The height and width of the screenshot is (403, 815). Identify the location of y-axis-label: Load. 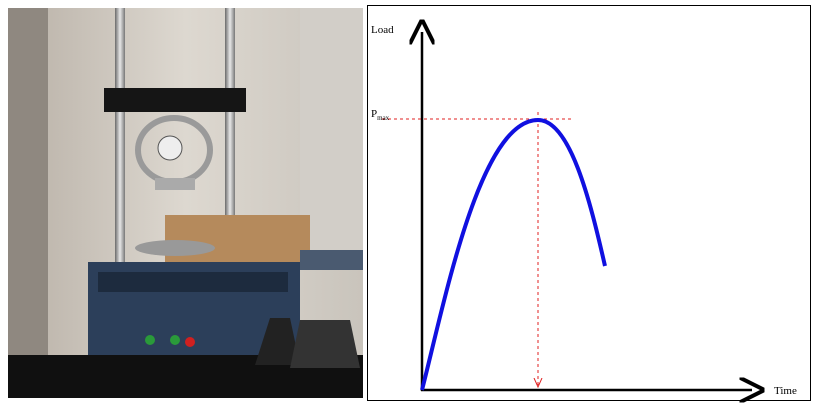
(382, 30).